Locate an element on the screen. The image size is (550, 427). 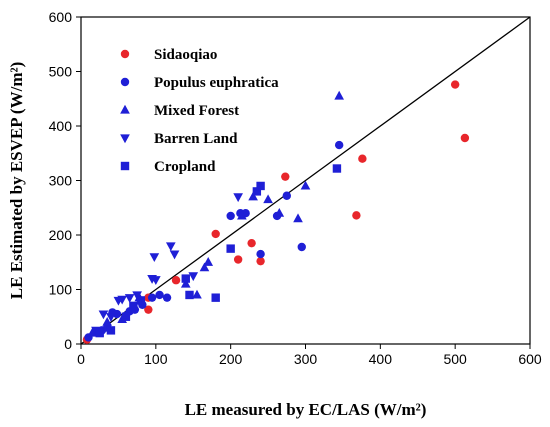
legend-label-mixed-forest: Mixed Forest is located at coordinates (196, 111).